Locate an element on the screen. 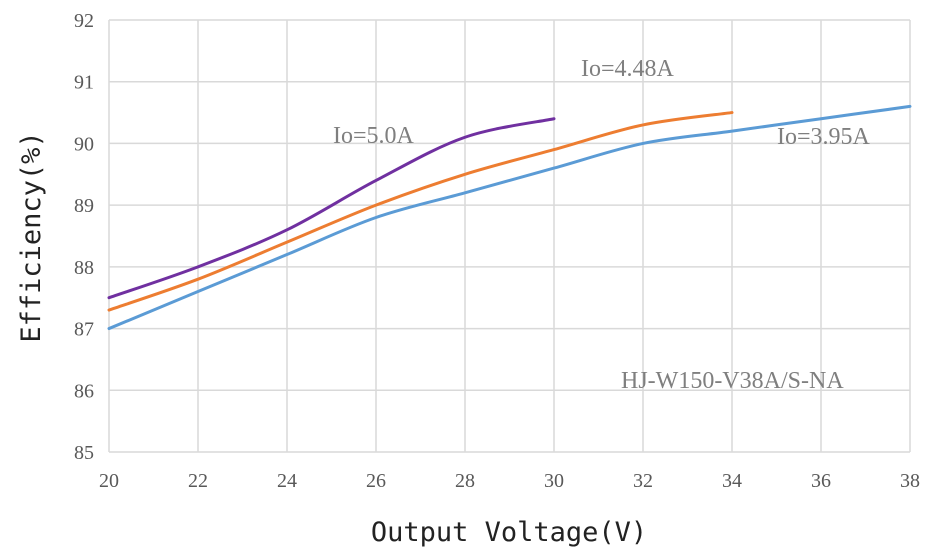 This screenshot has width=927, height=551. x-tick-label: 36 is located at coordinates (821, 481).